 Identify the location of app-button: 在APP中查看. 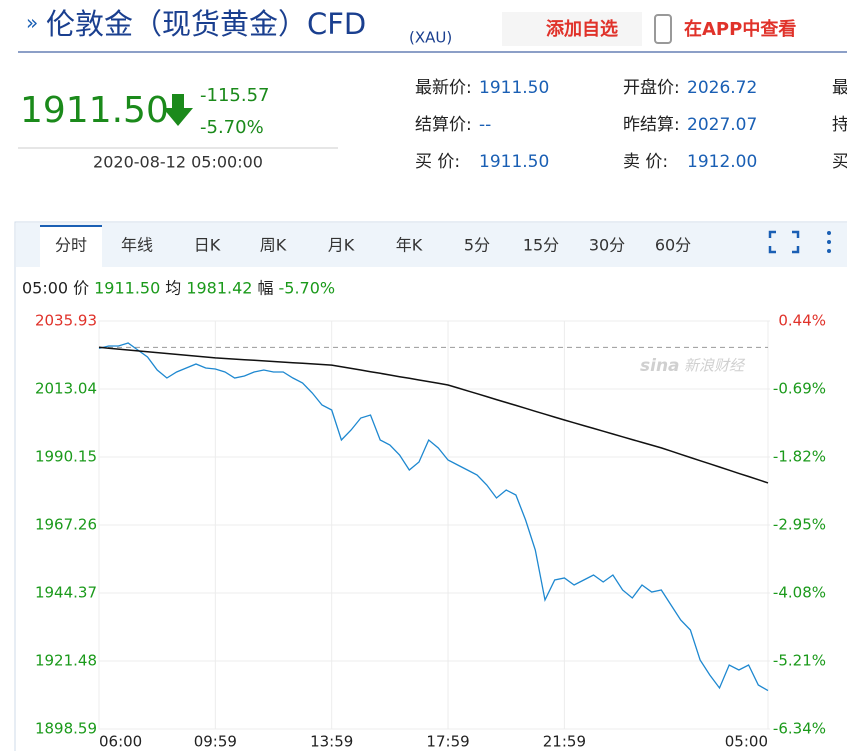
(740, 29).